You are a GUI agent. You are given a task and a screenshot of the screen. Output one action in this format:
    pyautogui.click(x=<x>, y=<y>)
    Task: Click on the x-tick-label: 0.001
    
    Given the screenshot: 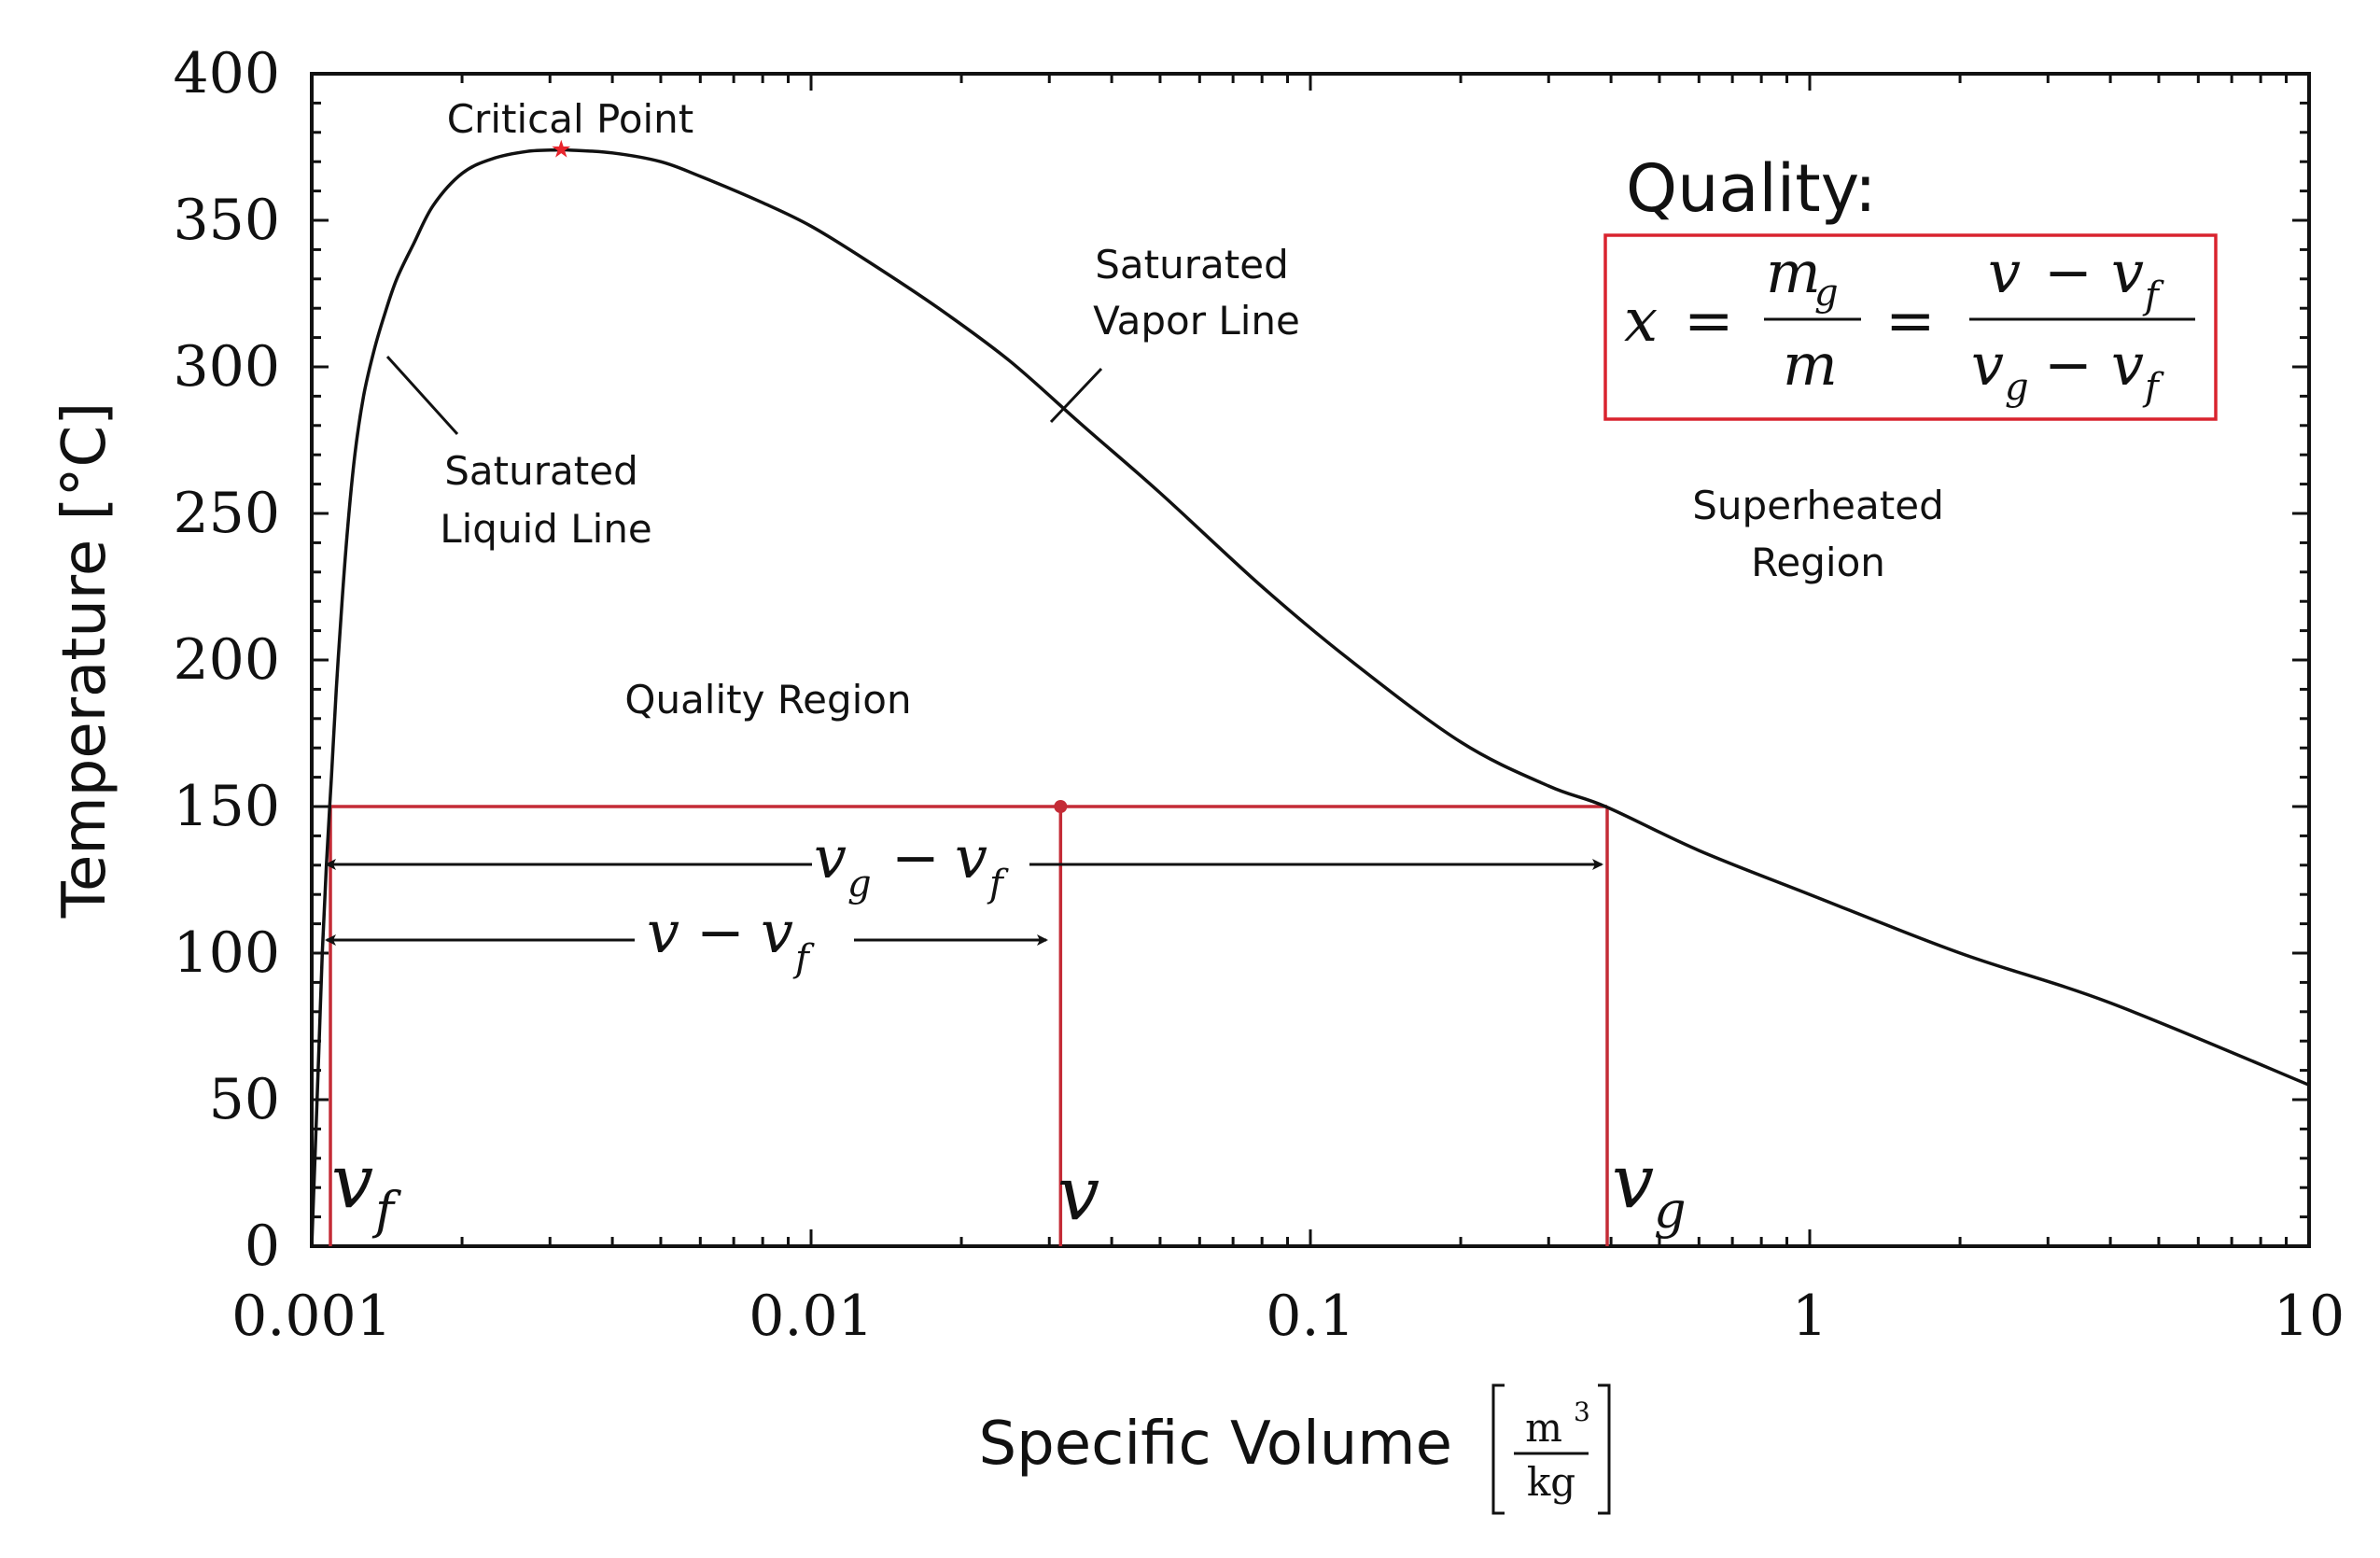 What is the action you would take?
    pyautogui.click(x=311, y=1316)
    